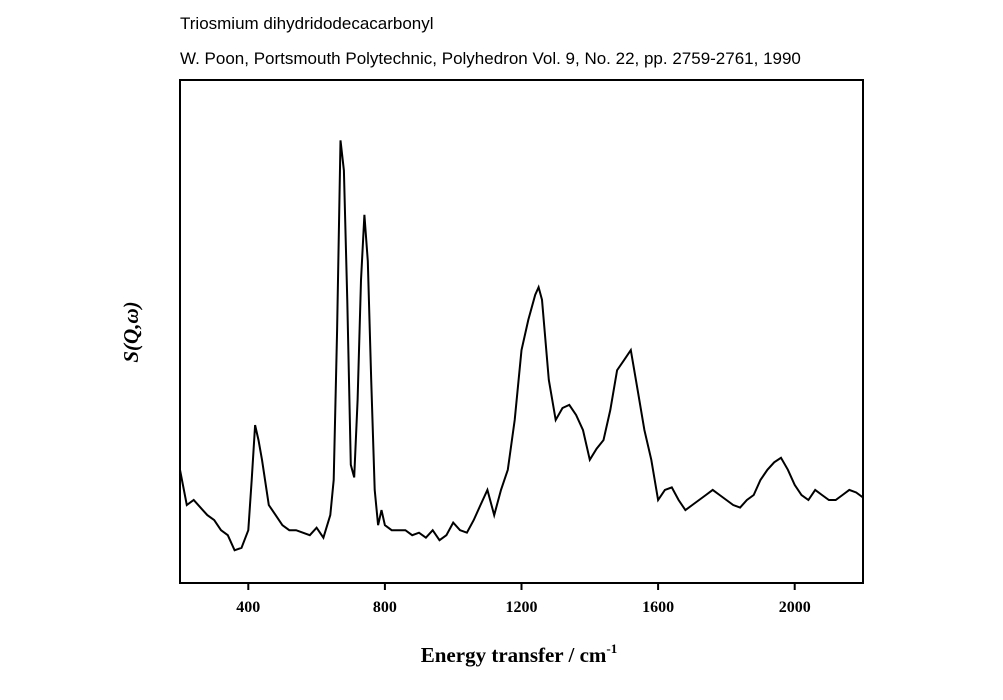  Describe the element at coordinates (385, 607) in the screenshot. I see `x-tick-label: 800` at that location.